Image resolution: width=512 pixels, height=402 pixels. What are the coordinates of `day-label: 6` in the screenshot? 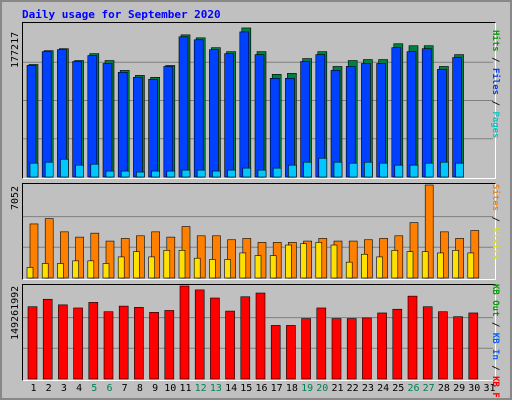 It's located at (109, 388).